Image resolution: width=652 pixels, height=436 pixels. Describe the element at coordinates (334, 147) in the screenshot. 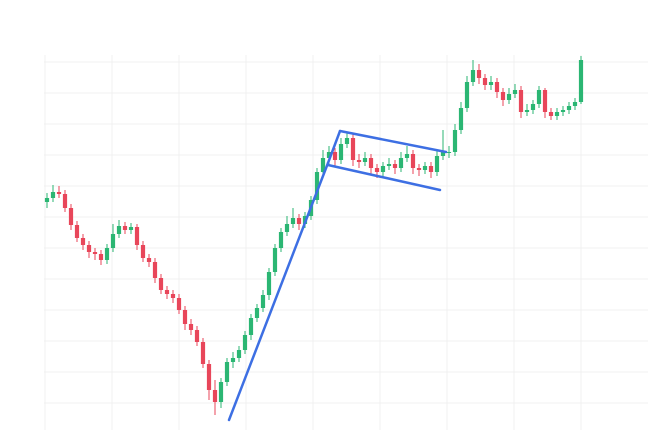

I see `flag-connector` at that location.